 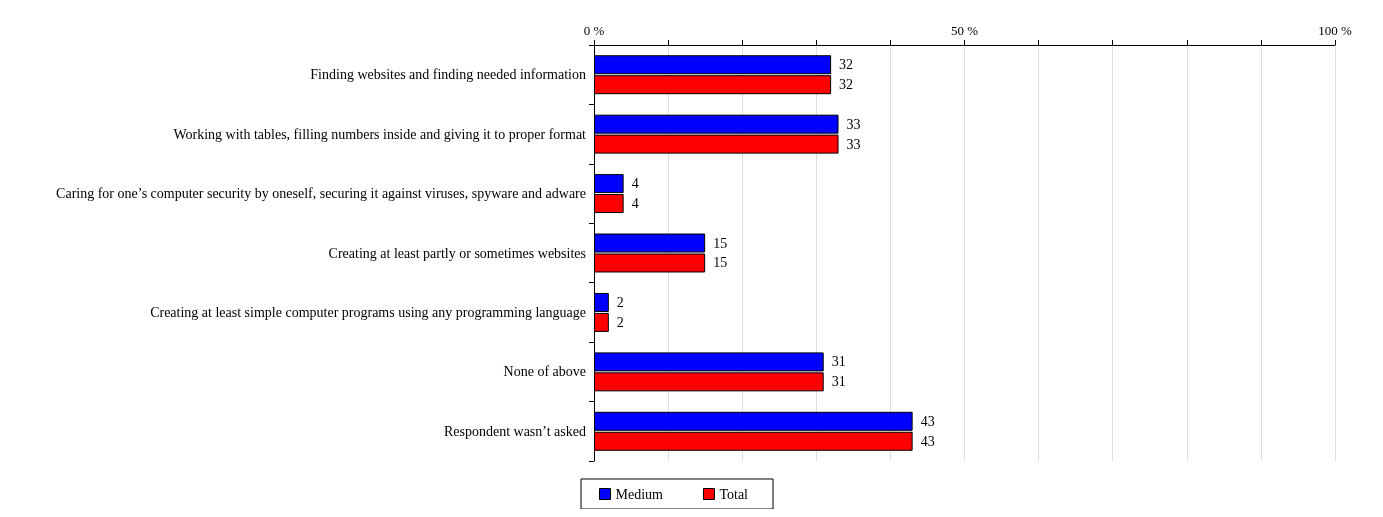 What do you see at coordinates (321, 194) in the screenshot?
I see `y-tick-label: Caring for one’s computer security by oneself, securing it against viruses, spyware and adware` at bounding box center [321, 194].